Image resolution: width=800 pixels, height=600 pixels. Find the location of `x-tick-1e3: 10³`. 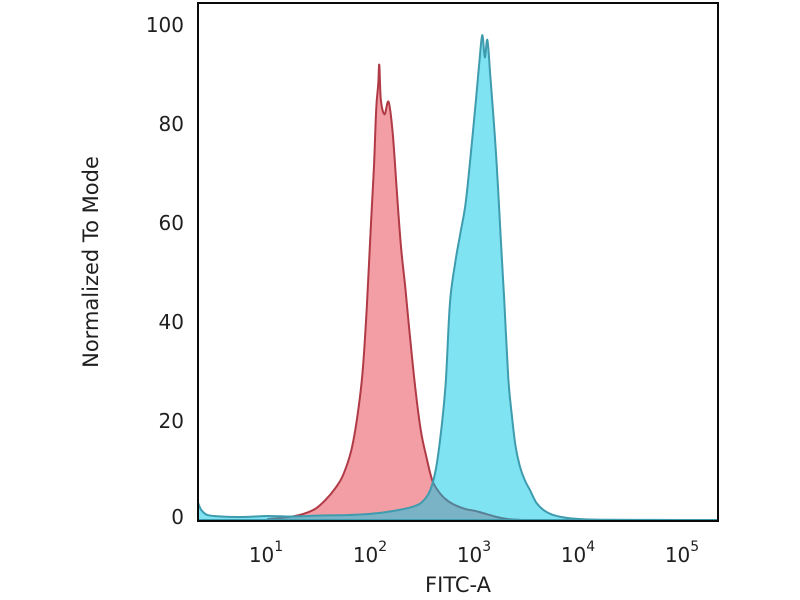

x-tick-1e3: 10³ is located at coordinates (474, 553).